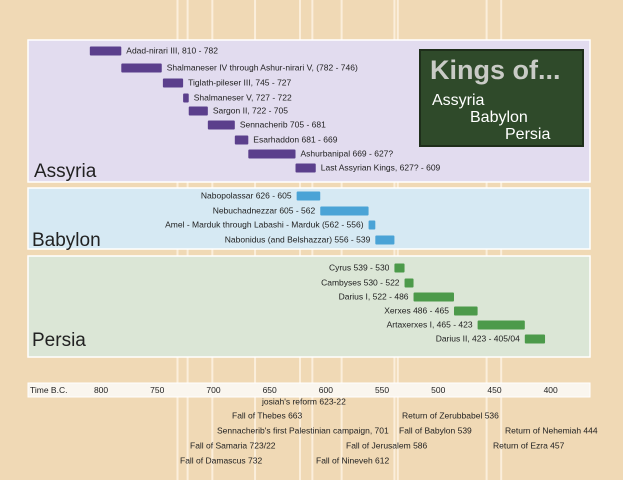  What do you see at coordinates (283, 124) in the screenshot?
I see `bar-label: Sennacherib 705 - 681` at bounding box center [283, 124].